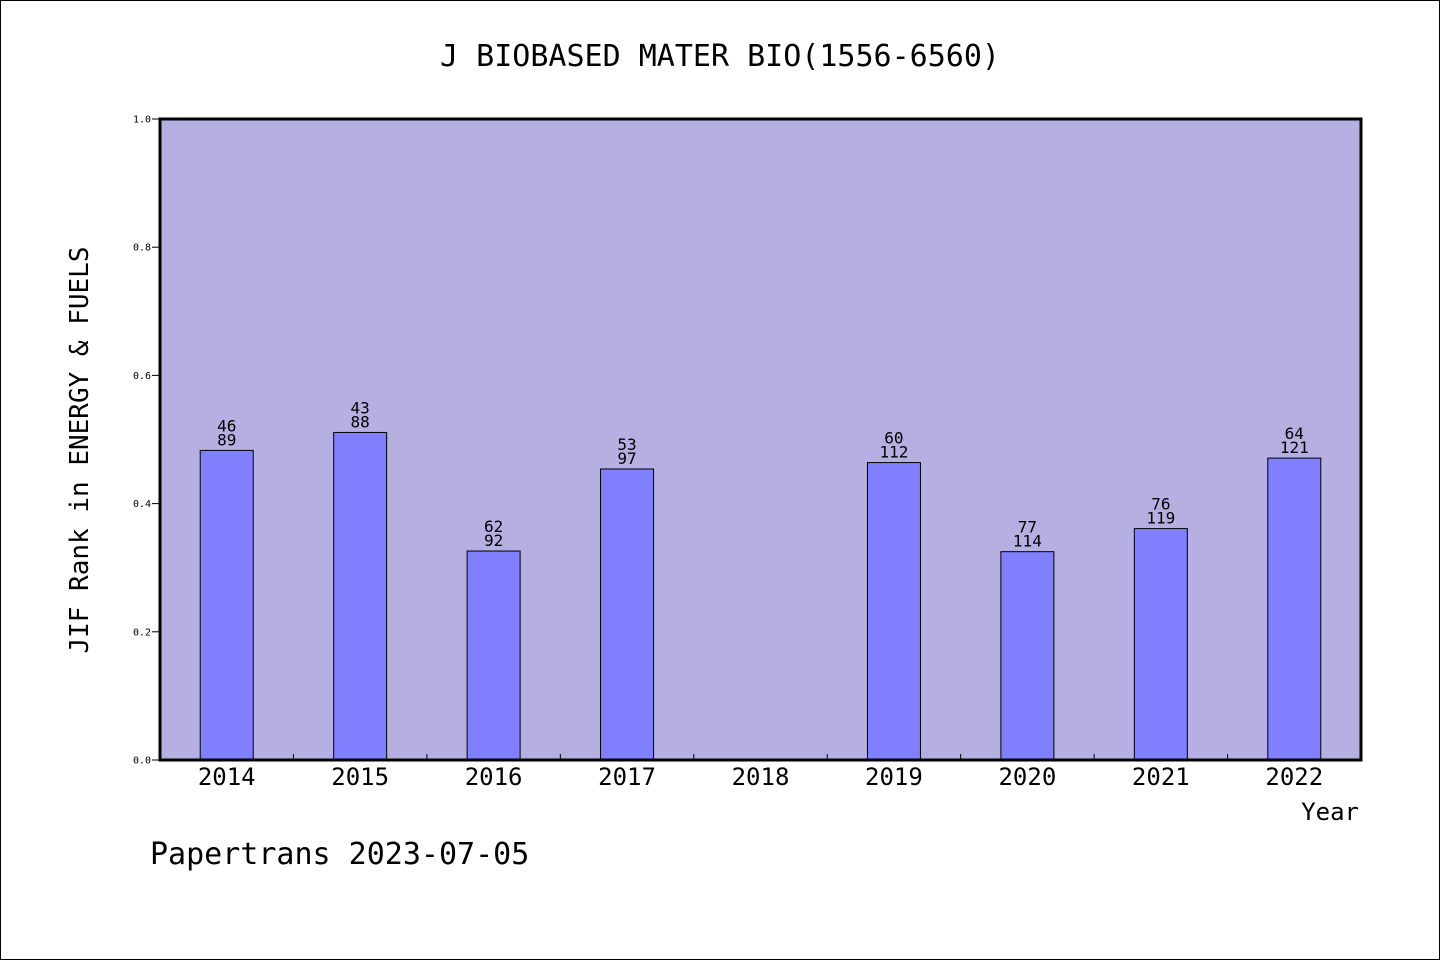  I want to click on bar-rank-label: 60, so click(893, 438).